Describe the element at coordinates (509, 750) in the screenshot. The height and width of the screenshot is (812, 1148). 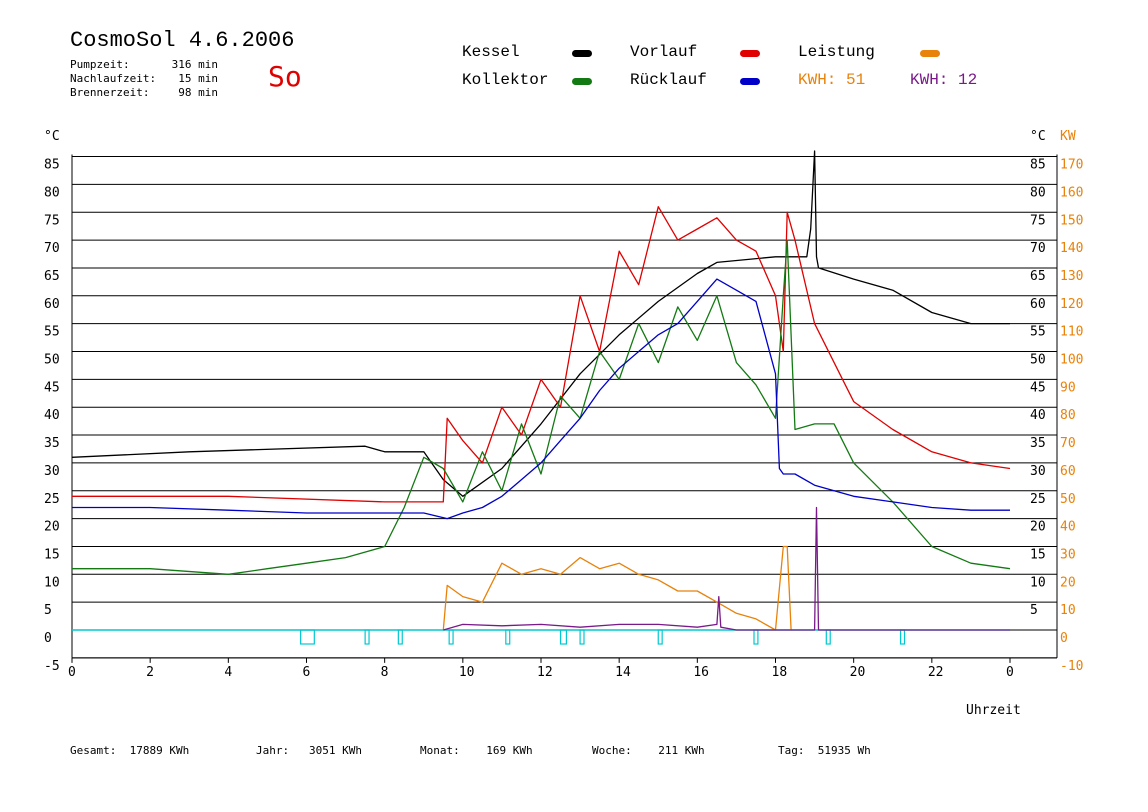
I see `footer-value: 169 KWh` at that location.